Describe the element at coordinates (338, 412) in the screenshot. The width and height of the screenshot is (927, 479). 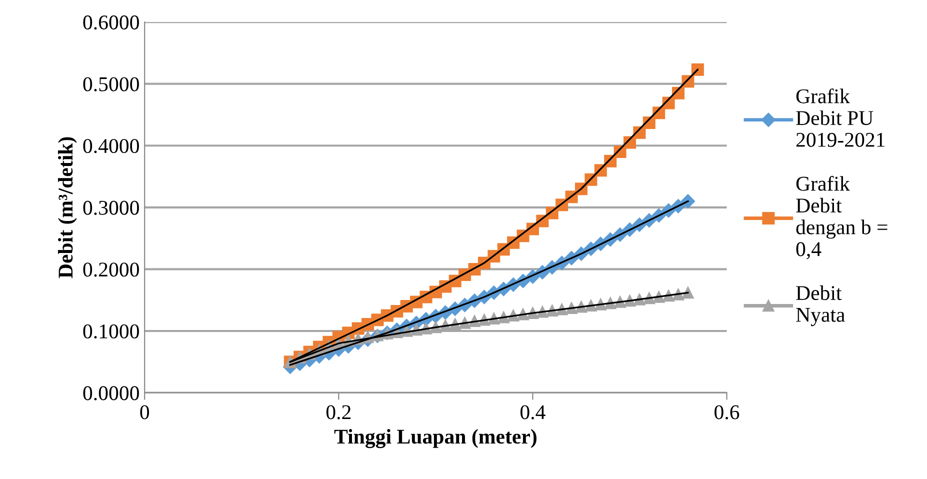
I see `x-tick-label: 0.2` at that location.